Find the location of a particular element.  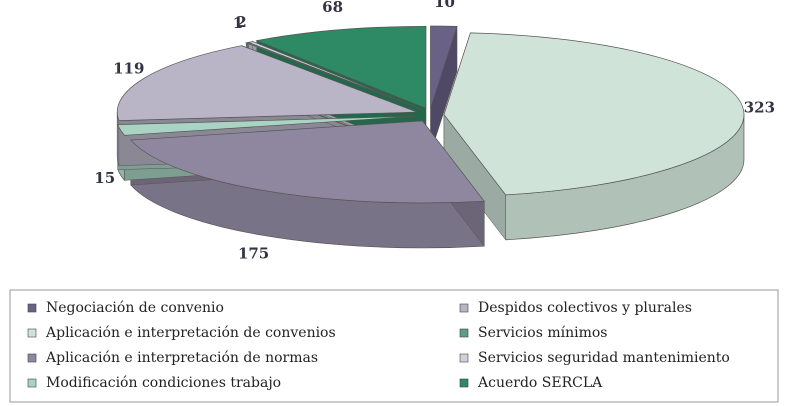

data-label: 119 is located at coordinates (128, 68).